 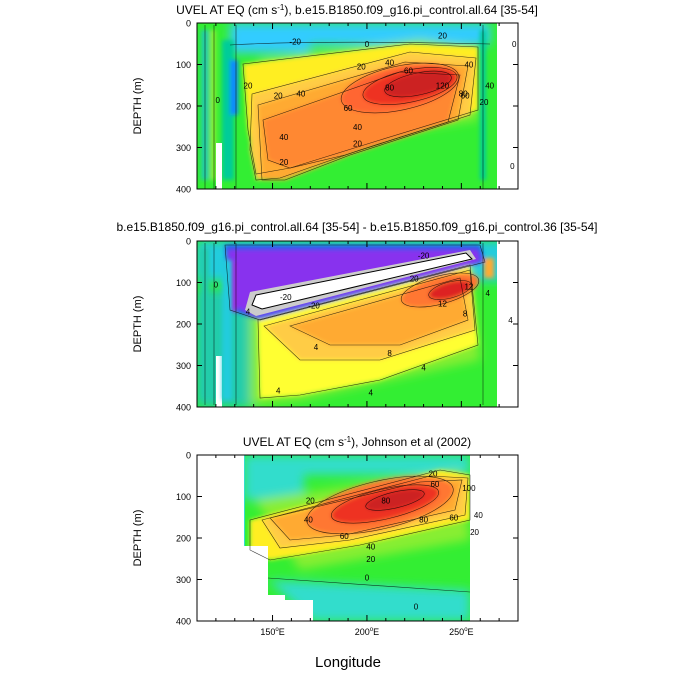 What do you see at coordinates (389, 62) in the screenshot?
I see `contour-label-0-5: 40` at bounding box center [389, 62].